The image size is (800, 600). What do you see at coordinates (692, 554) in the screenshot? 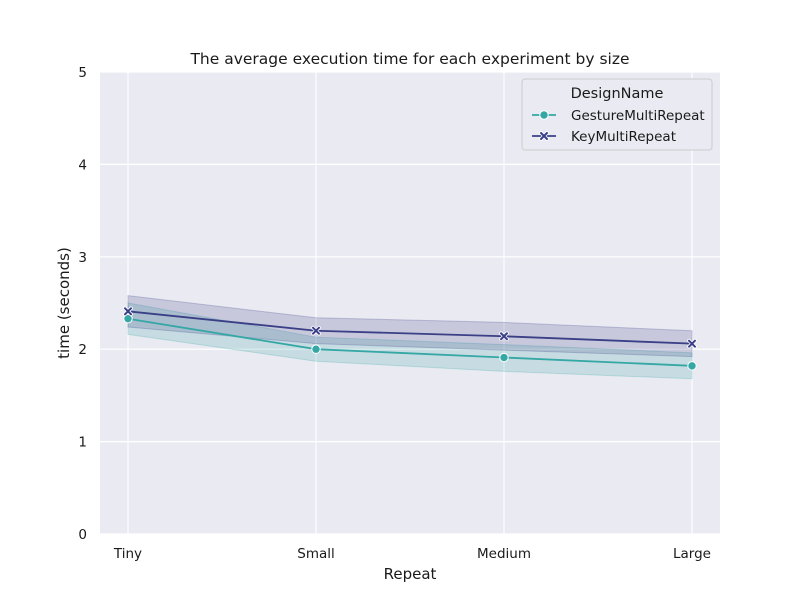
I see `x-tick-label: Large` at bounding box center [692, 554].